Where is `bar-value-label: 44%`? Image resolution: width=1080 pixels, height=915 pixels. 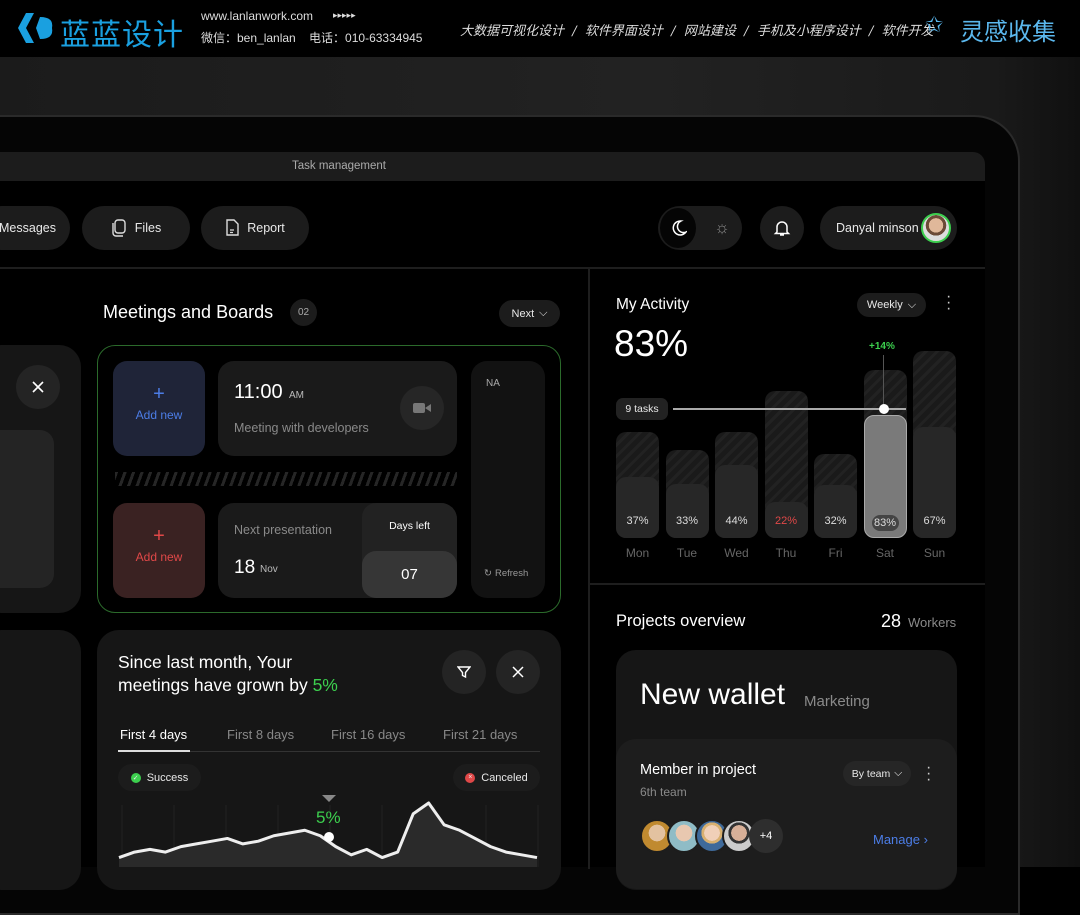
bar-value-label: 44% is located at coordinates (736, 521).